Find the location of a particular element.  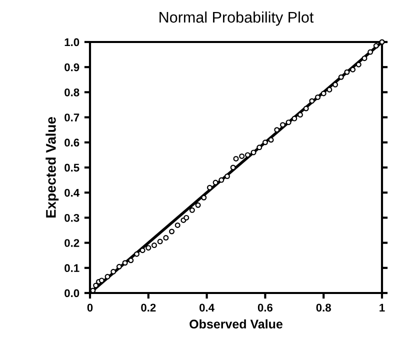

y-tick-label: 0.0 is located at coordinates (72, 293).